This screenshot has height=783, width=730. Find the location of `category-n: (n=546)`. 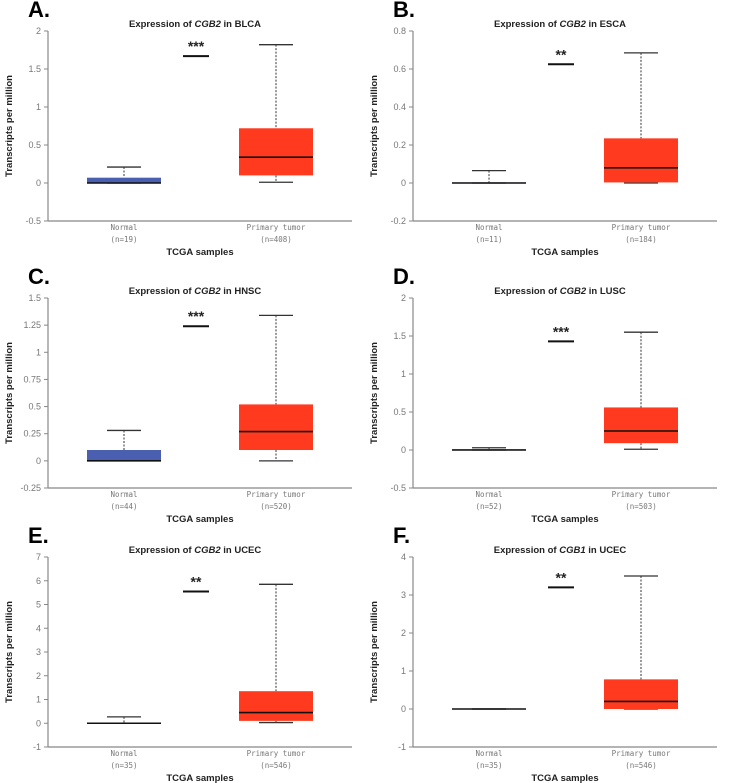

category-n: (n=546) is located at coordinates (276, 765).